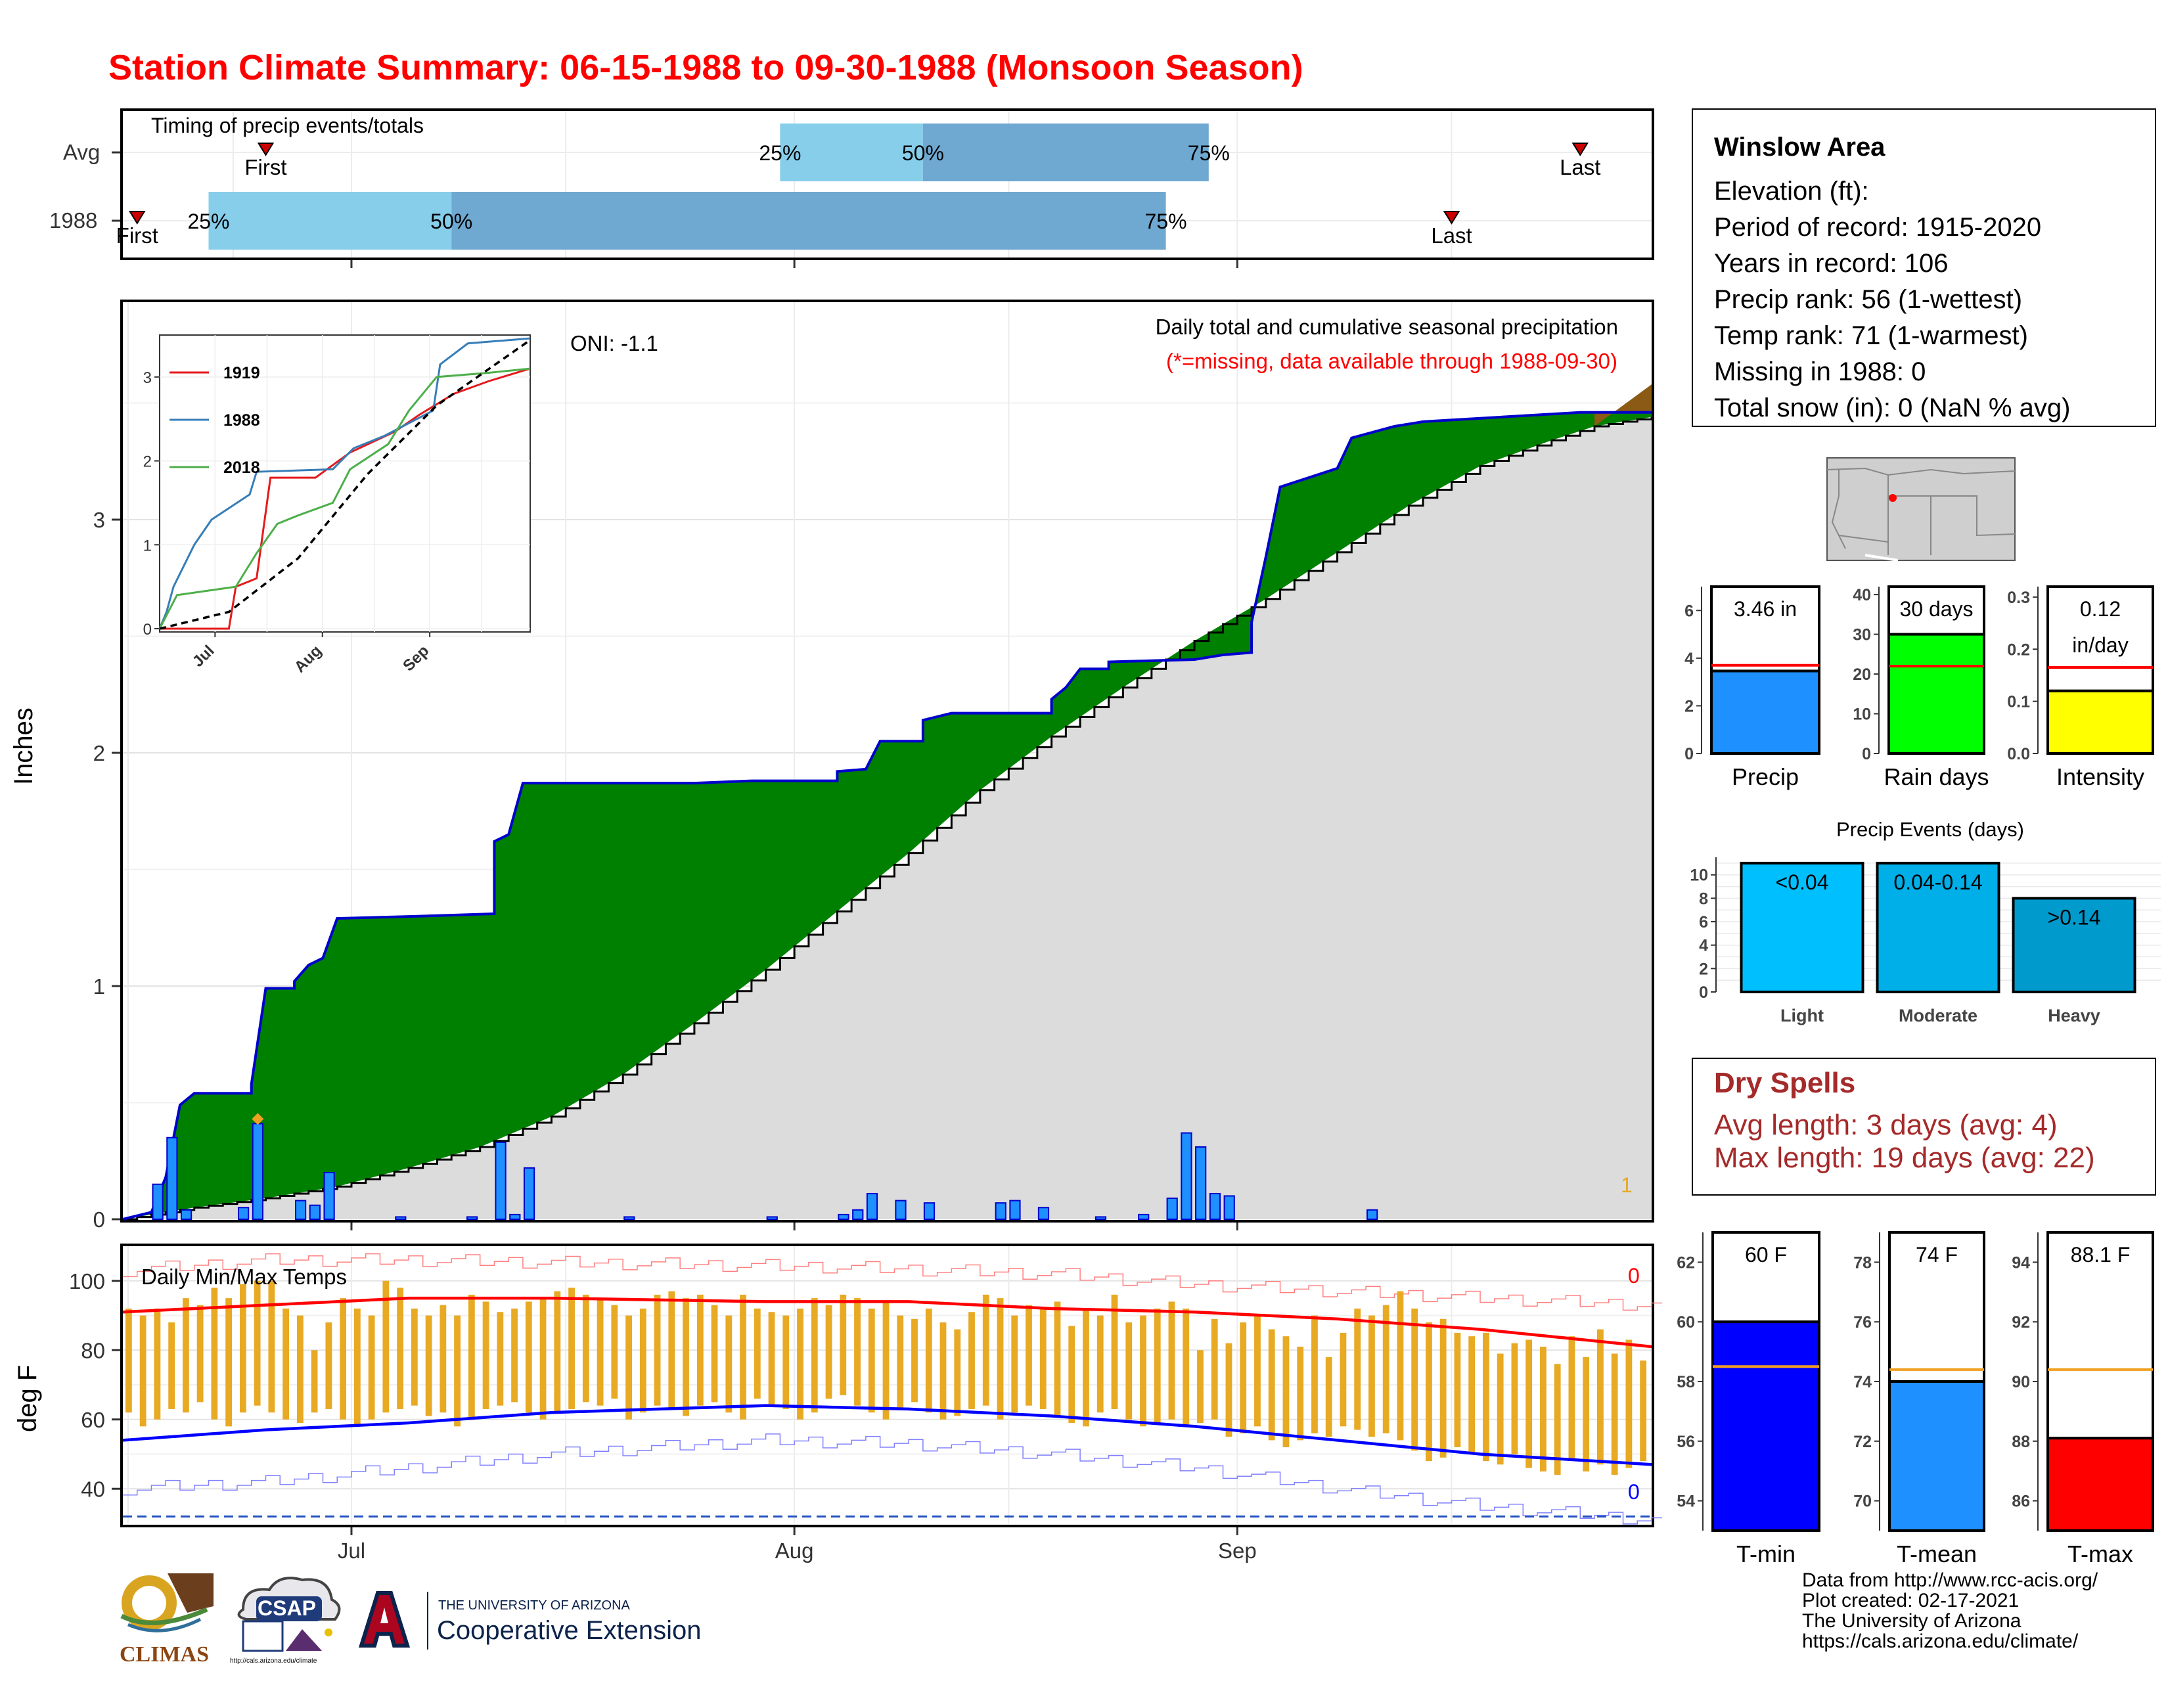  I want to click on precip_total-y-tick-label: 2, so click(1689, 706).